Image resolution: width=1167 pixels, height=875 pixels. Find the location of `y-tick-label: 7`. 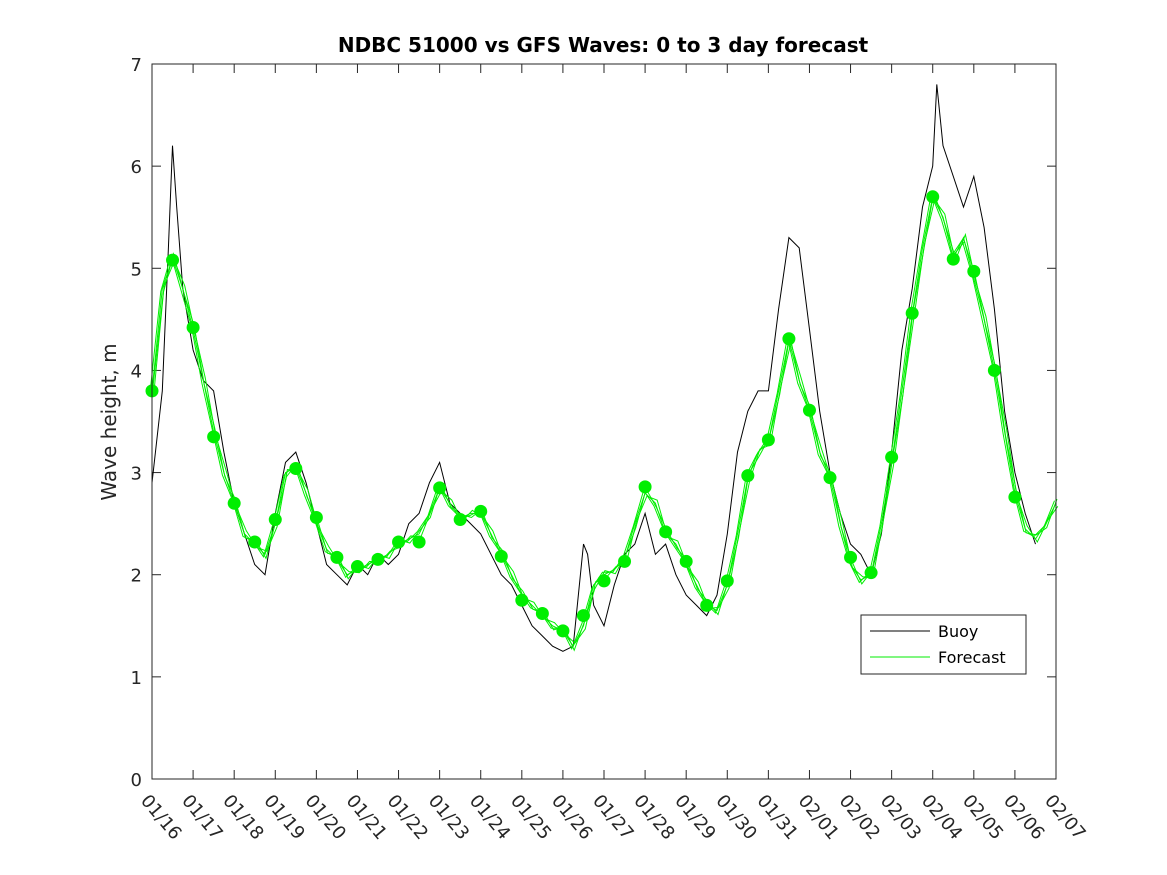

y-tick-label: 7 is located at coordinates (136, 65).